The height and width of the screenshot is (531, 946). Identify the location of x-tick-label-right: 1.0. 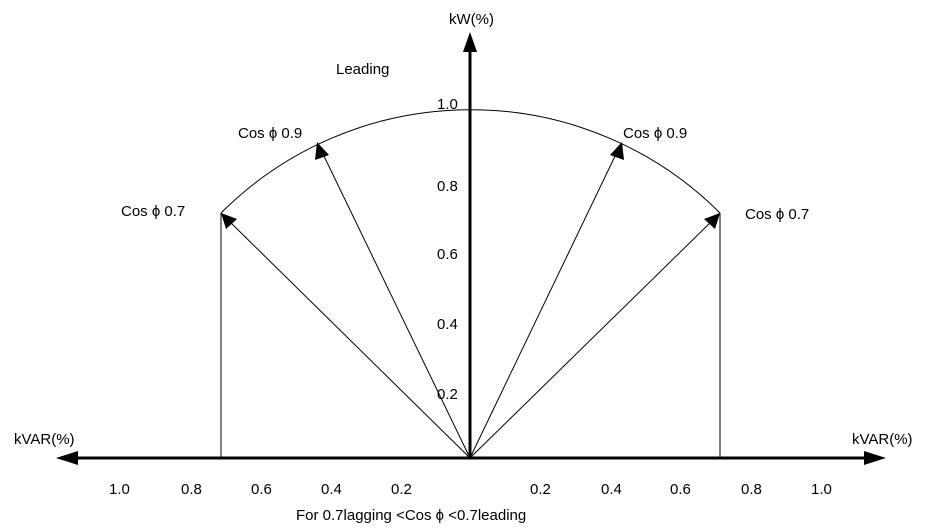
(821, 489).